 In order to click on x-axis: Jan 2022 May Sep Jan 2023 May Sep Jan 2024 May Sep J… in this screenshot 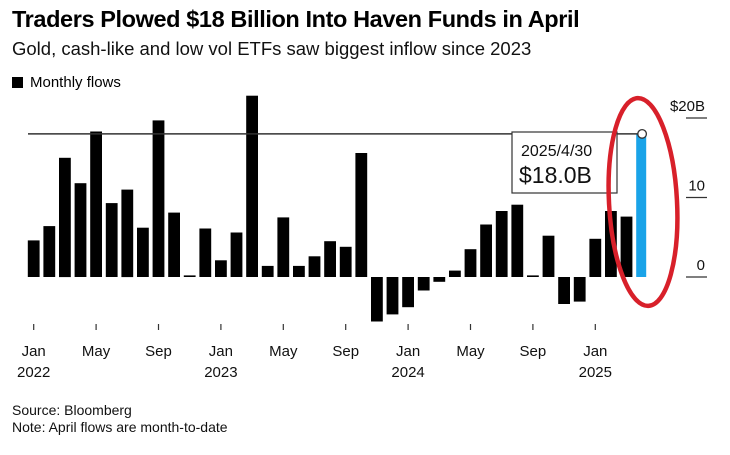, I will do `click(314, 352)`.